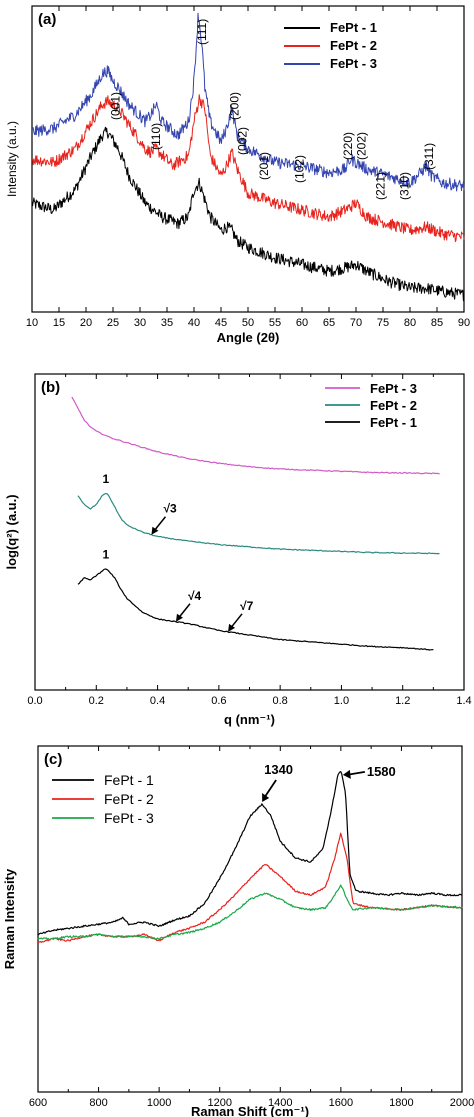 The height and width of the screenshot is (1117, 474). What do you see at coordinates (302, 323) in the screenshot?
I see `x-tick-label: 60` at bounding box center [302, 323].